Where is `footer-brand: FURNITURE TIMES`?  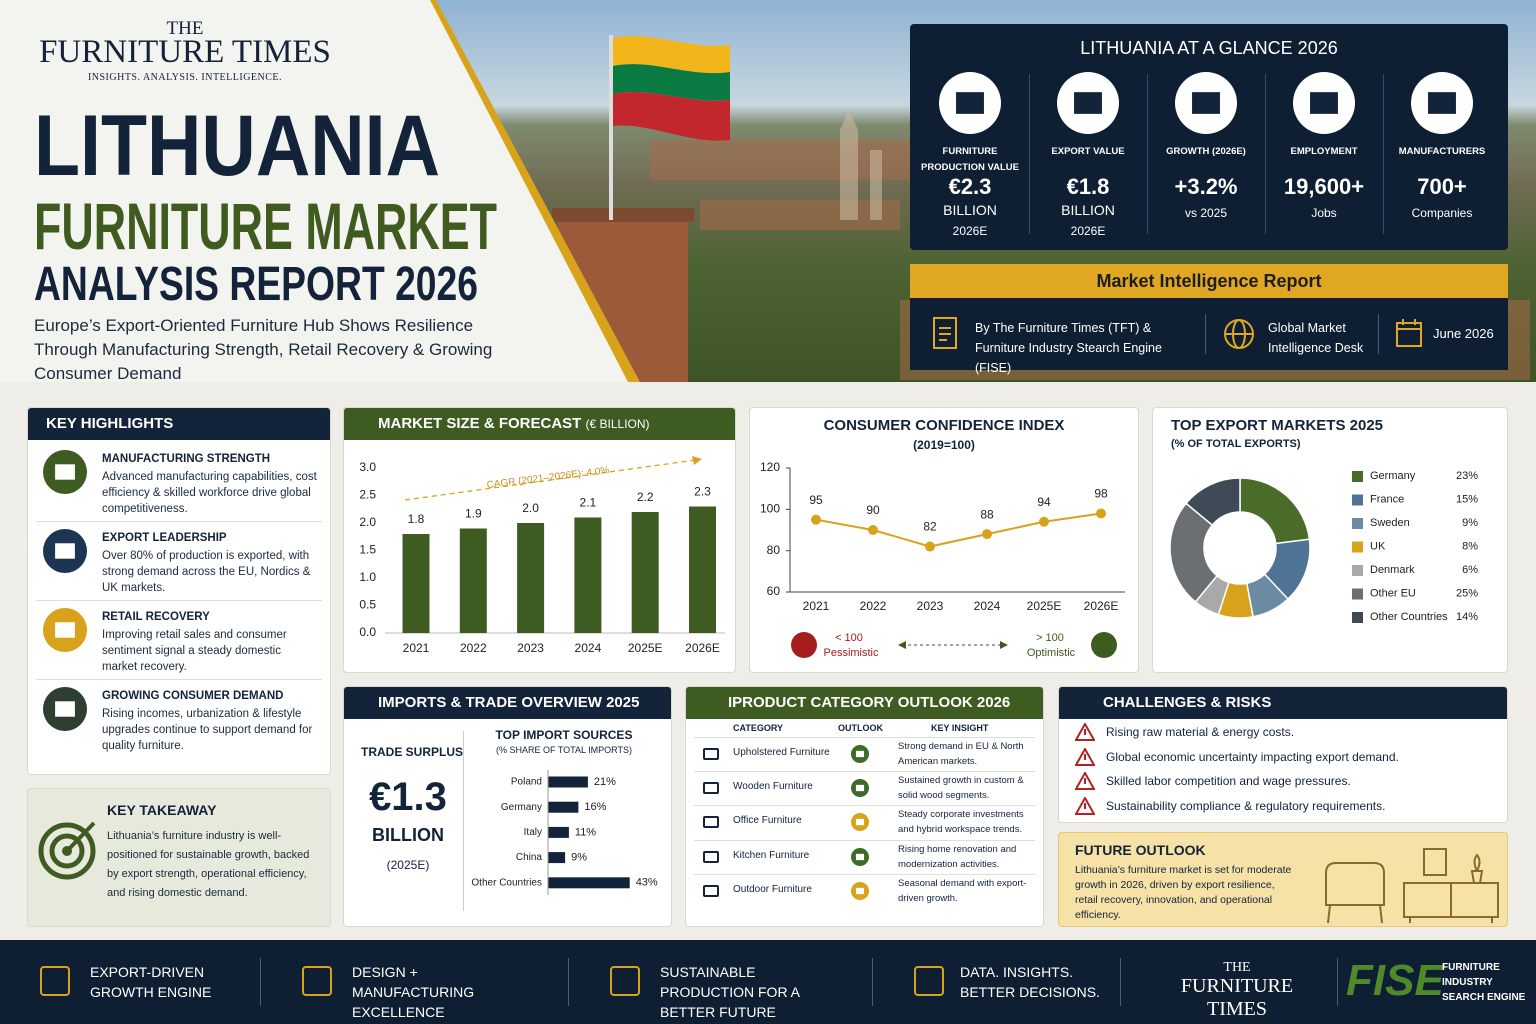
footer-brand: FURNITURE TIMES is located at coordinates (1237, 997).